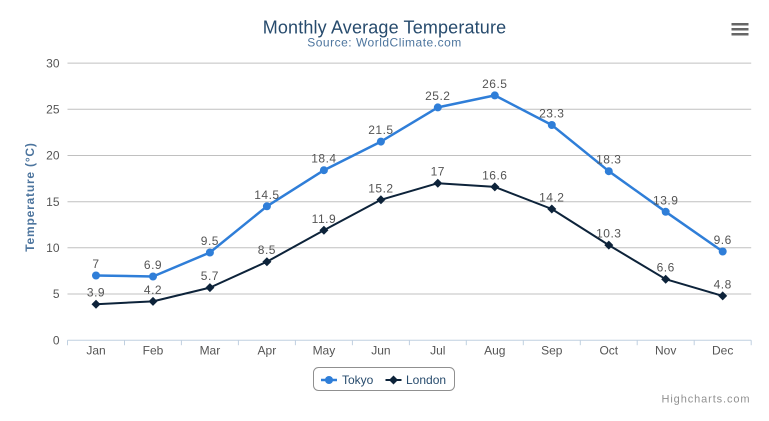 This screenshot has height=421, width=769. What do you see at coordinates (53, 63) in the screenshot?
I see `svg-text: 30` at bounding box center [53, 63].